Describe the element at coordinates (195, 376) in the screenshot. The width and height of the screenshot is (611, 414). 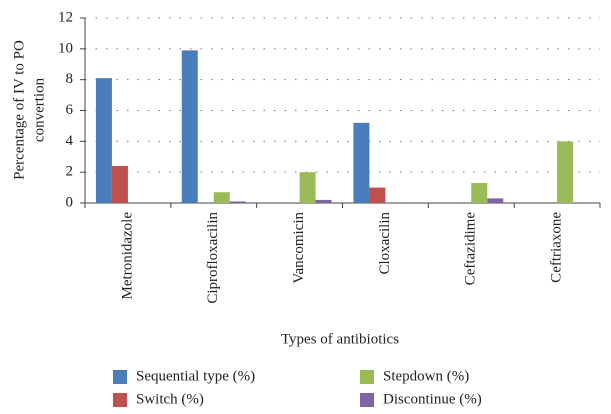
I see `legend-label: Sequential type (%)` at that location.